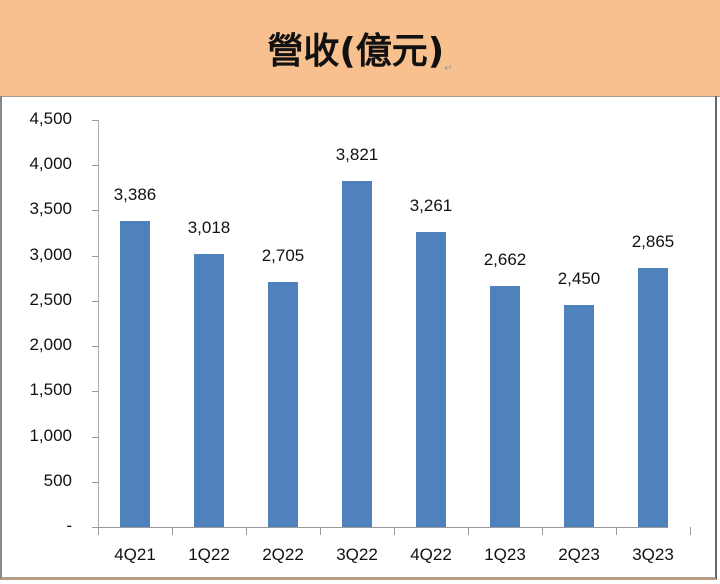 The width and height of the screenshot is (720, 584). I want to click on x-tick-label: 1Q22, so click(209, 554).